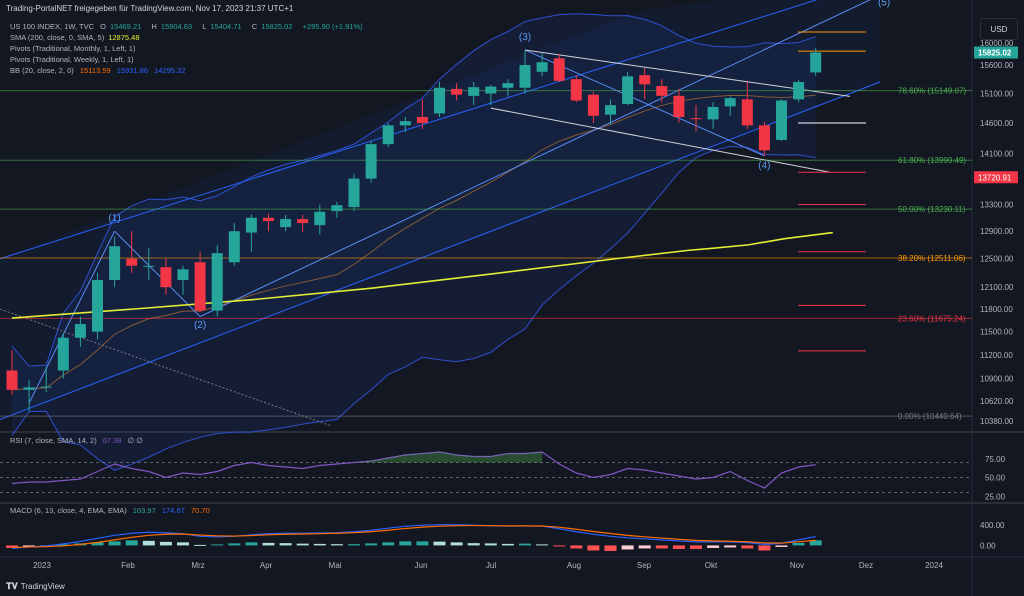 This screenshot has width=1024, height=596. What do you see at coordinates (995, 459) in the screenshot?
I see `rsi-tick-label: 75.00` at bounding box center [995, 459].